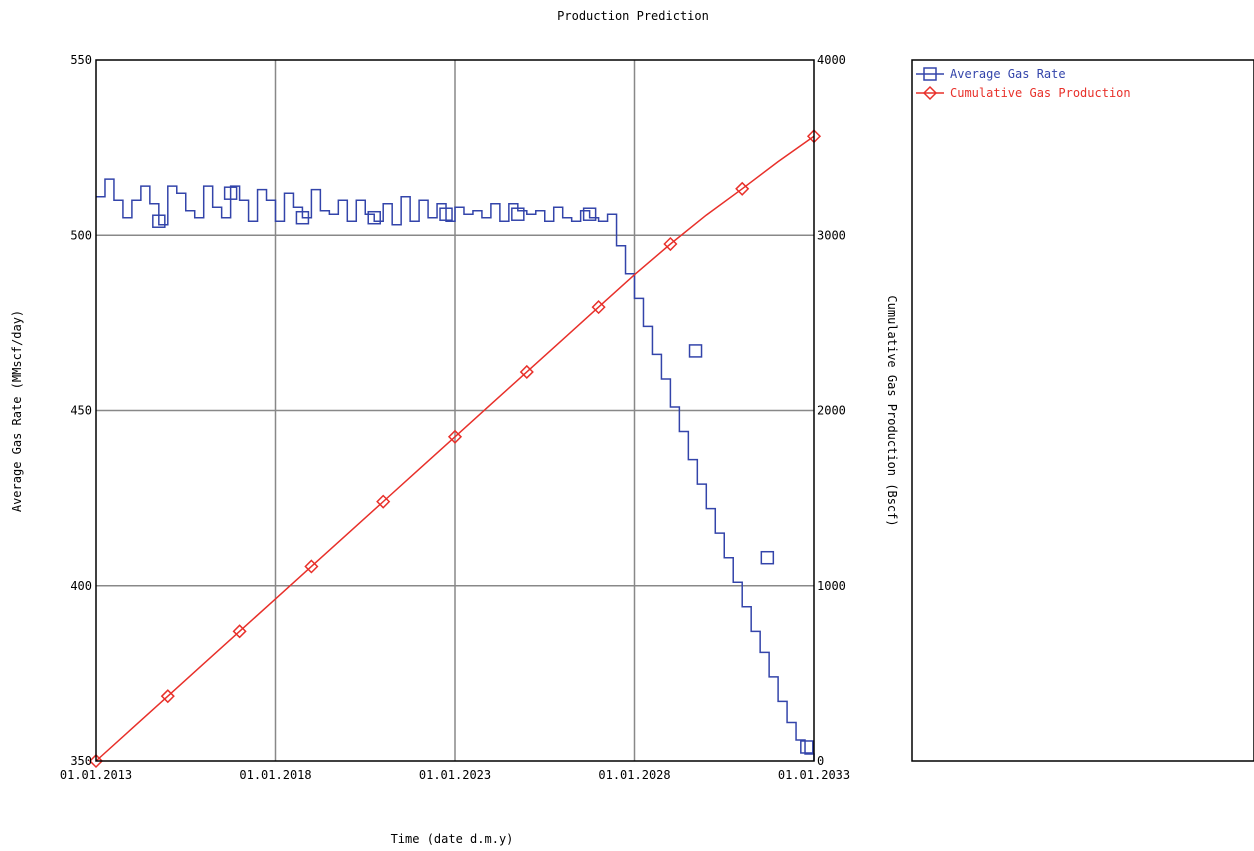 Image resolution: width=1254 pixels, height=851 pixels. I want to click on legend-cumulative-marker, so click(930, 93).